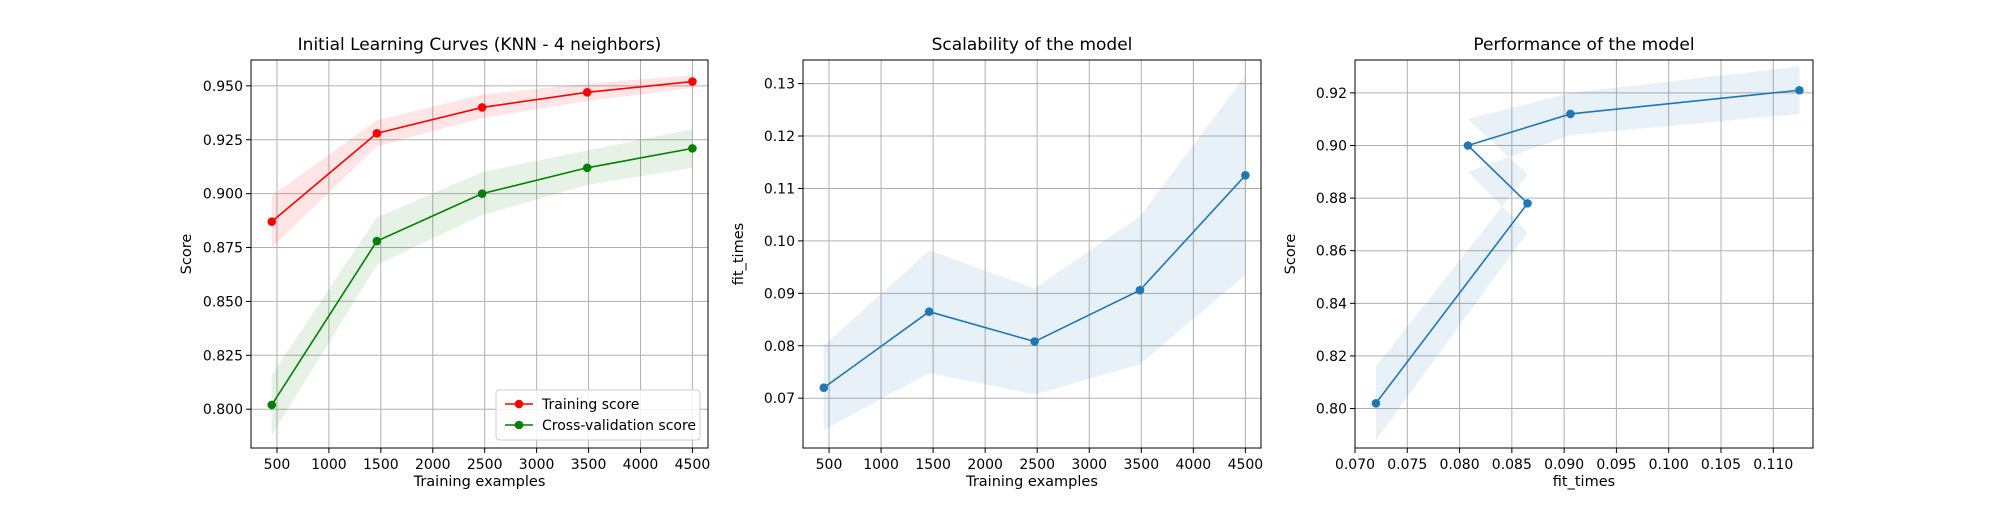  I want to click on legend-label: Cross-validation score, so click(619, 426).